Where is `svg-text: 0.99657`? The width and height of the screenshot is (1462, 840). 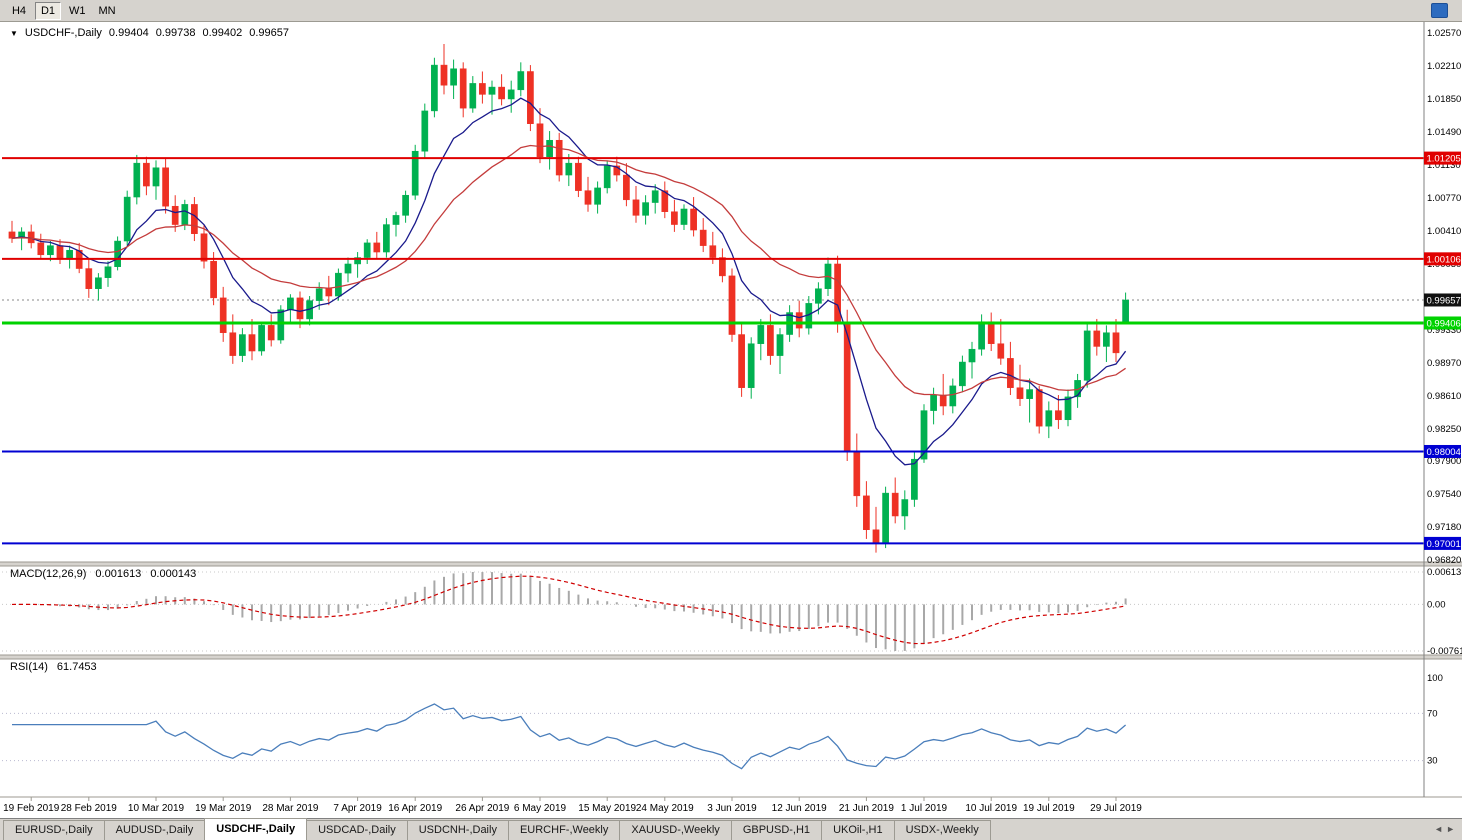 svg-text: 0.99657 is located at coordinates (1444, 300).